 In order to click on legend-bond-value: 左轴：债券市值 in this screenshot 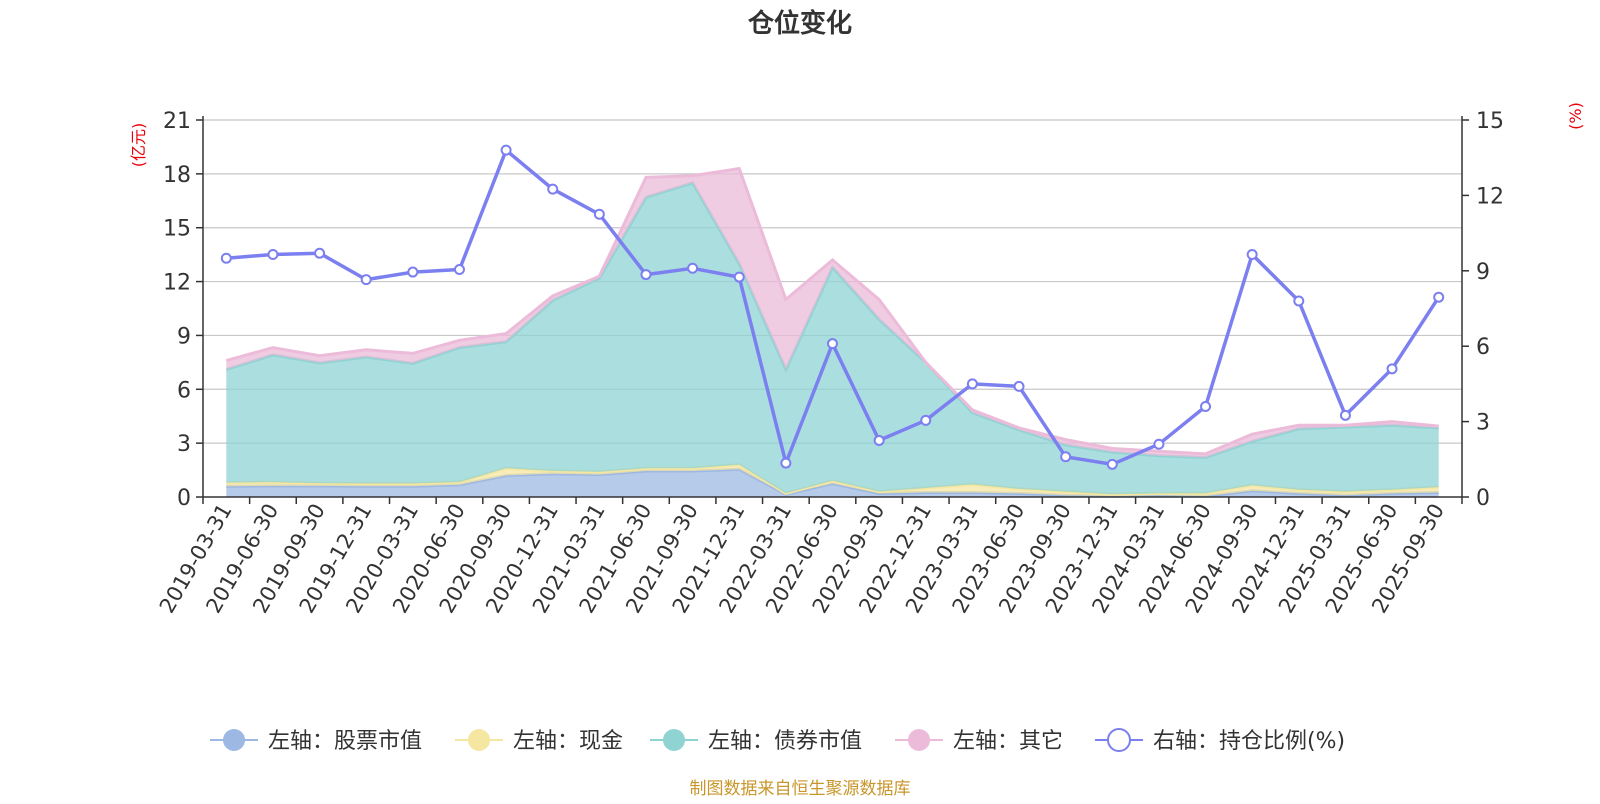, I will do `click(756, 741)`.